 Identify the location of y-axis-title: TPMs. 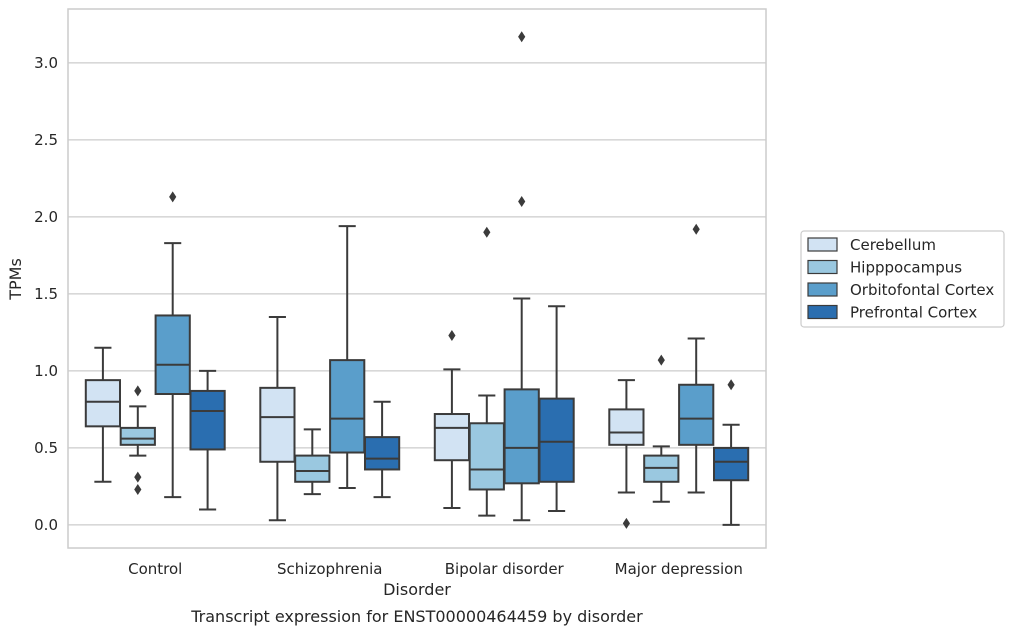
(15, 279).